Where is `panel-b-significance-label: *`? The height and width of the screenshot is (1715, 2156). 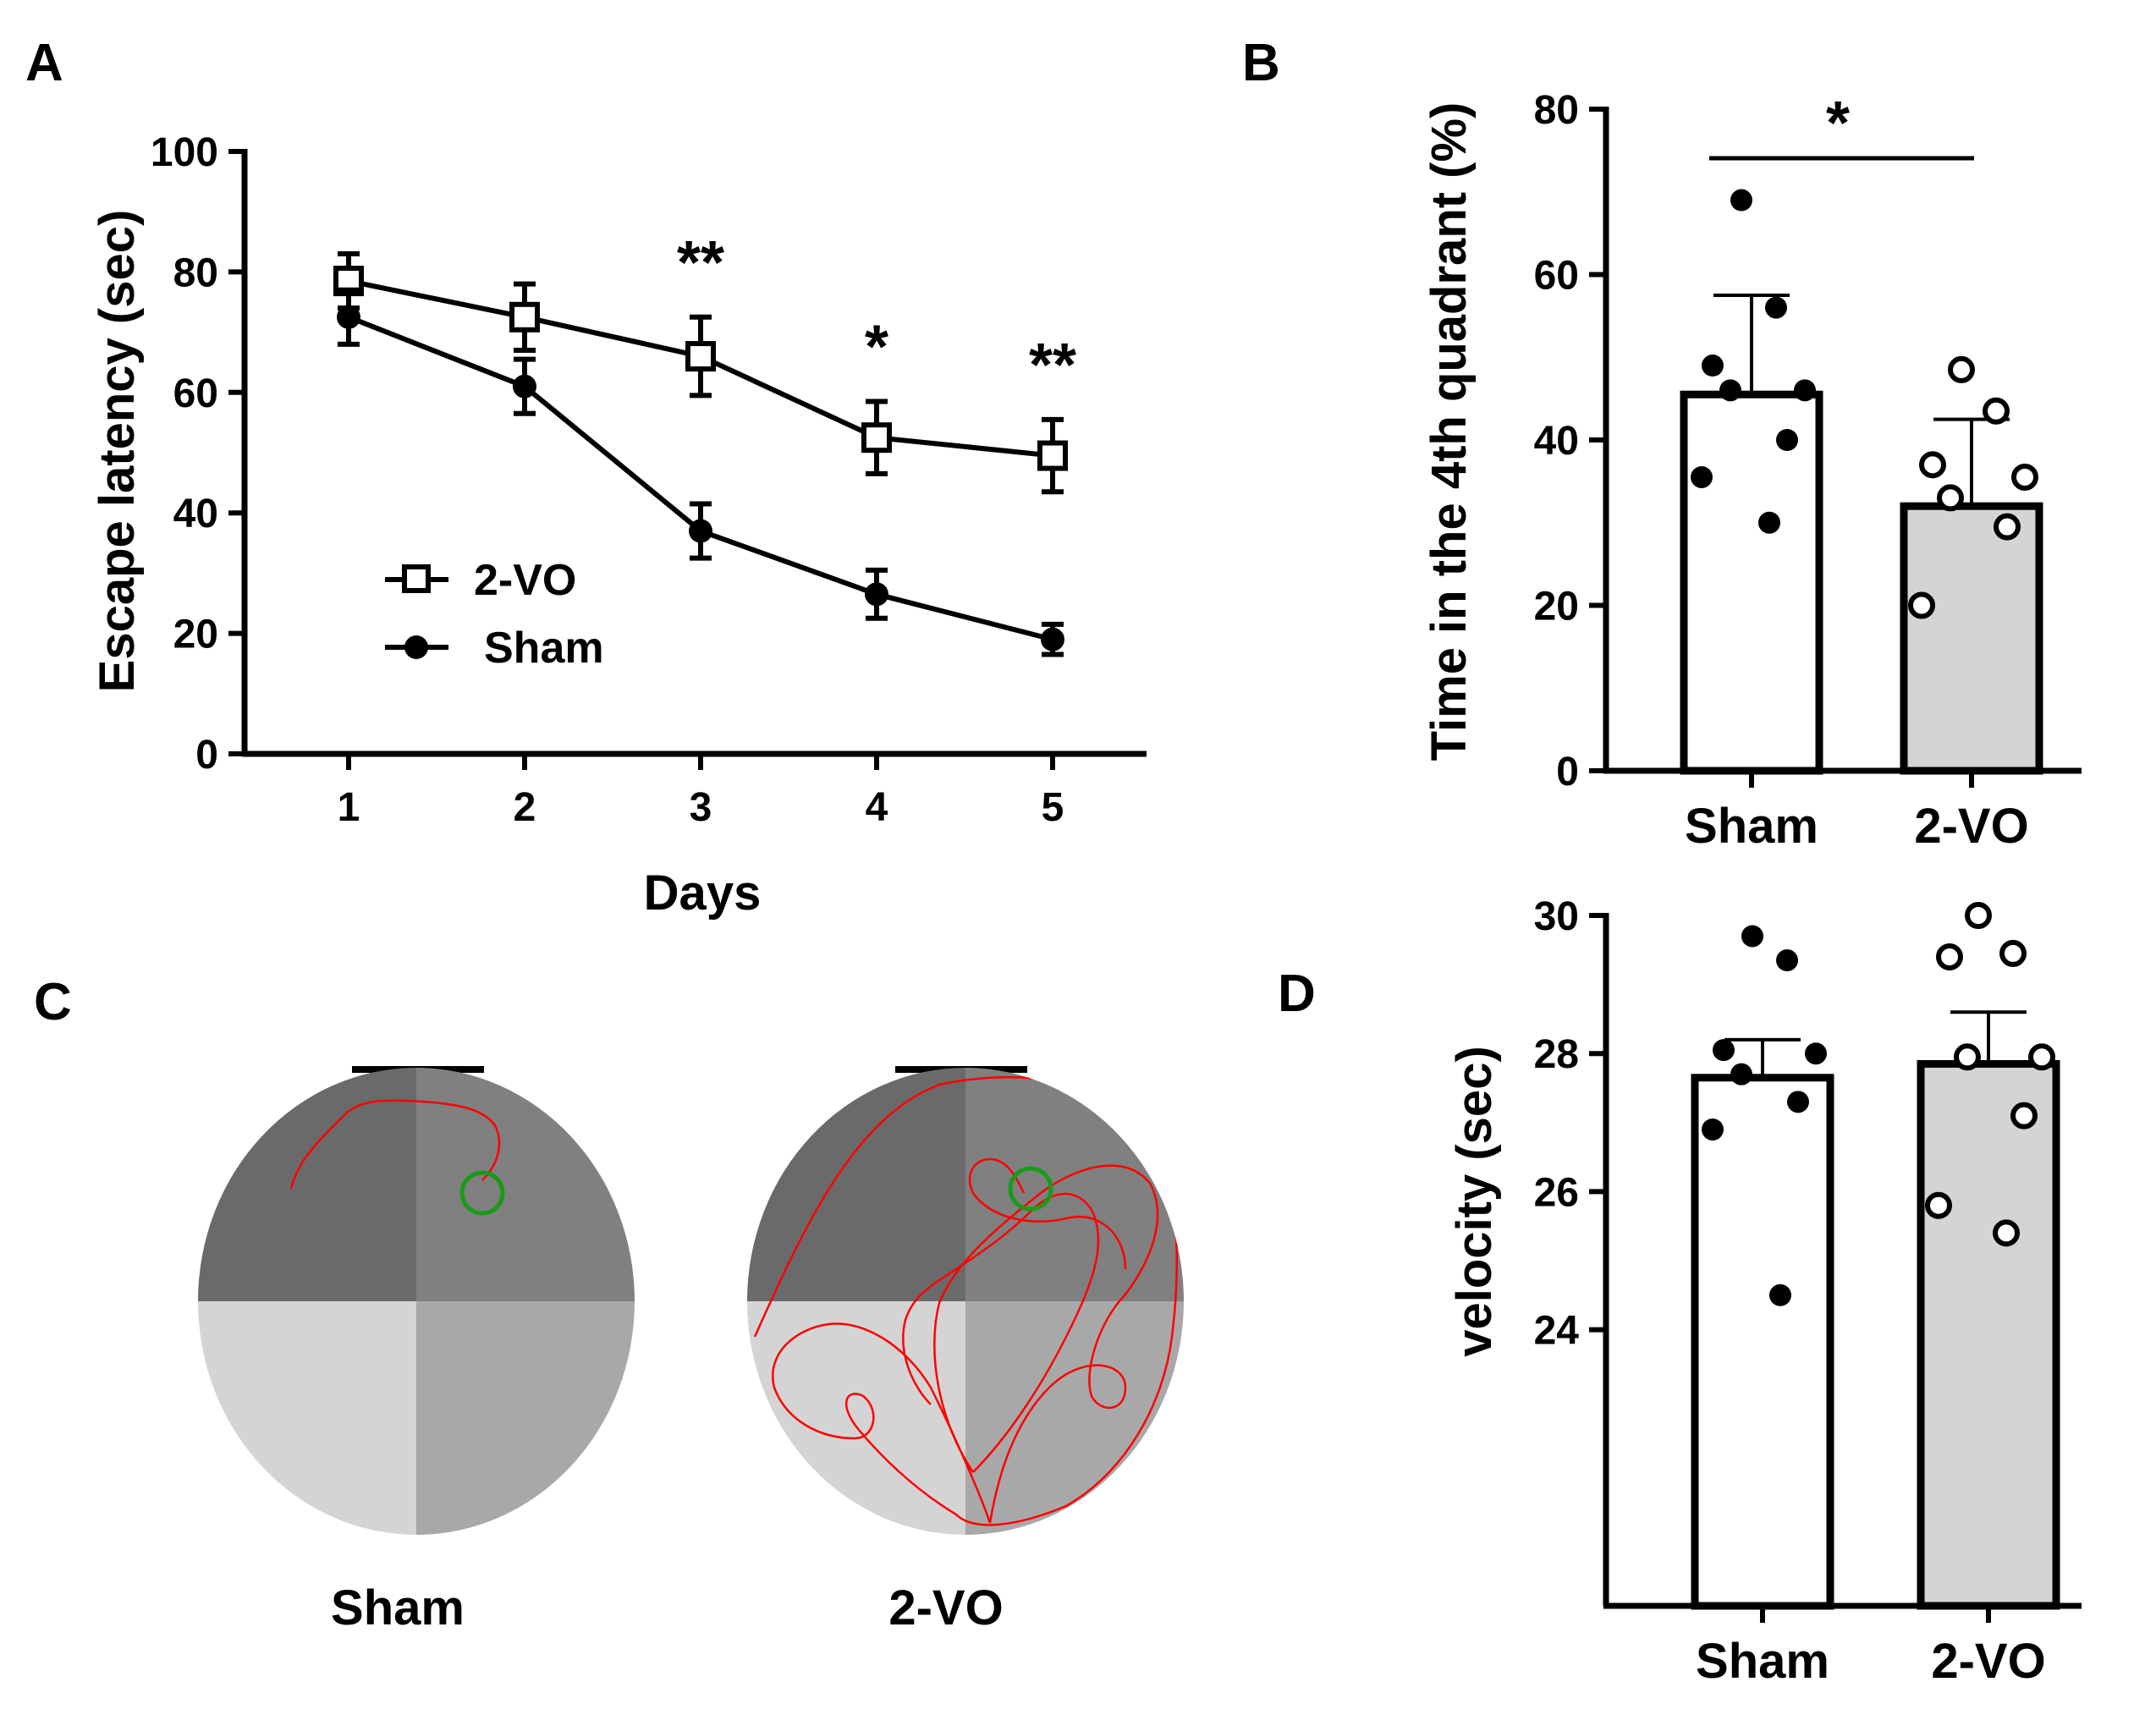
panel-b-significance-label: * is located at coordinates (1838, 124).